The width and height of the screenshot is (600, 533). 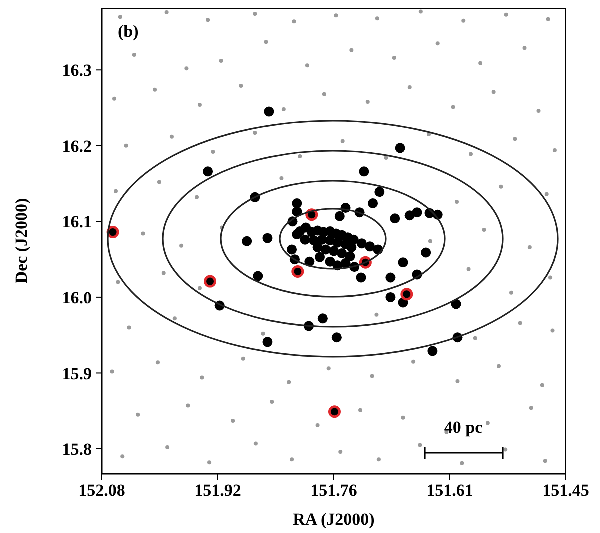 What do you see at coordinates (77, 298) in the screenshot?
I see `y-tick-label: 16.0` at bounding box center [77, 298].